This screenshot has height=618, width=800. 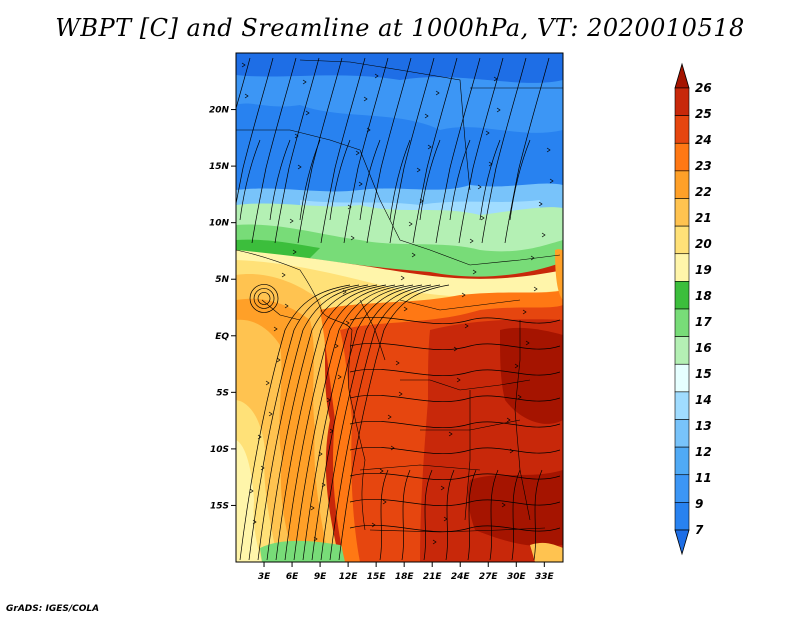 I want to click on lon-tick-label: 30E, so click(x=517, y=577).